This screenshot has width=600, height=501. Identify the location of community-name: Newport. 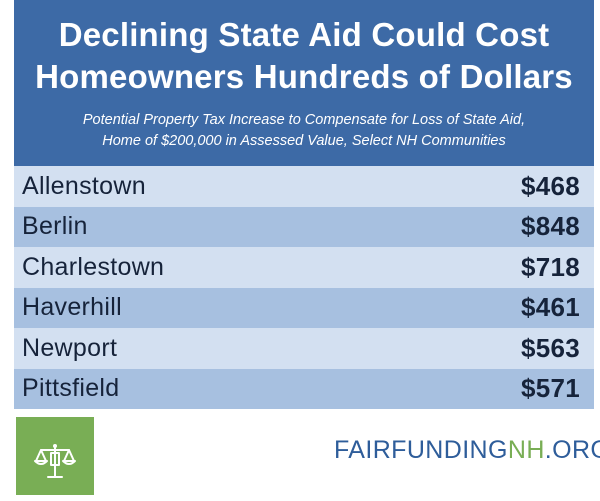
(70, 347).